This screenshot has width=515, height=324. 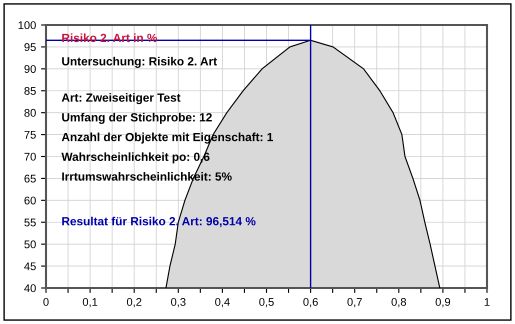 What do you see at coordinates (443, 303) in the screenshot?
I see `x-tick-label: 0,9` at bounding box center [443, 303].